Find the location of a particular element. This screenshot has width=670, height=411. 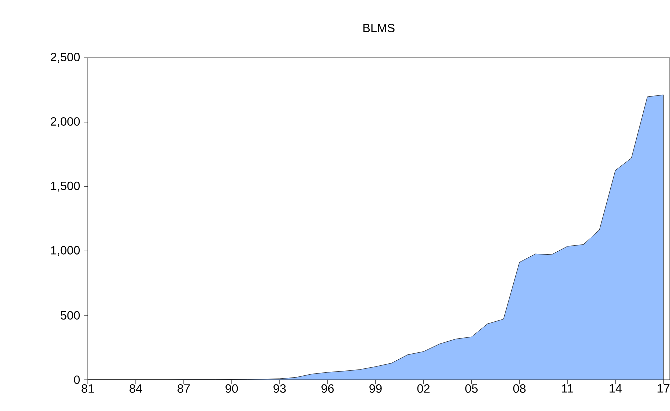

x-tick-label: 96 is located at coordinates (328, 389).